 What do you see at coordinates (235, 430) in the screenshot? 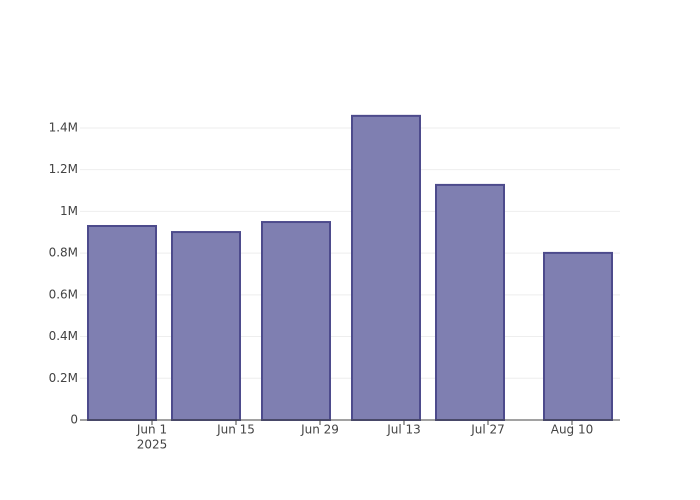
I see `x-tick-label: Jun 15` at bounding box center [235, 430].